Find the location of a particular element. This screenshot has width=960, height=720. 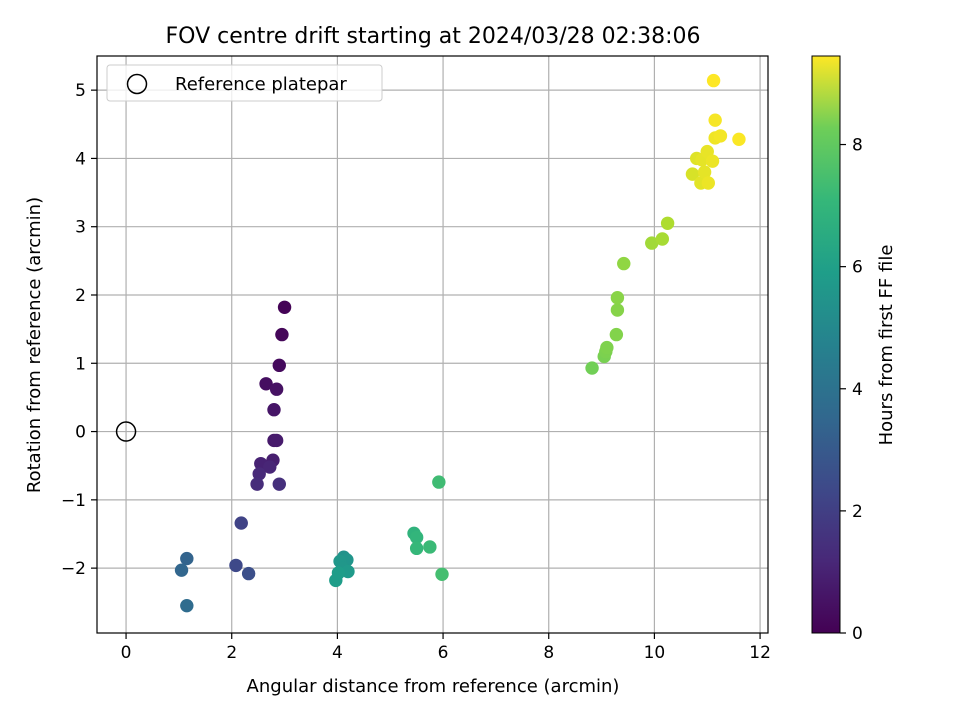

x-tick-label: 10 is located at coordinates (655, 653).